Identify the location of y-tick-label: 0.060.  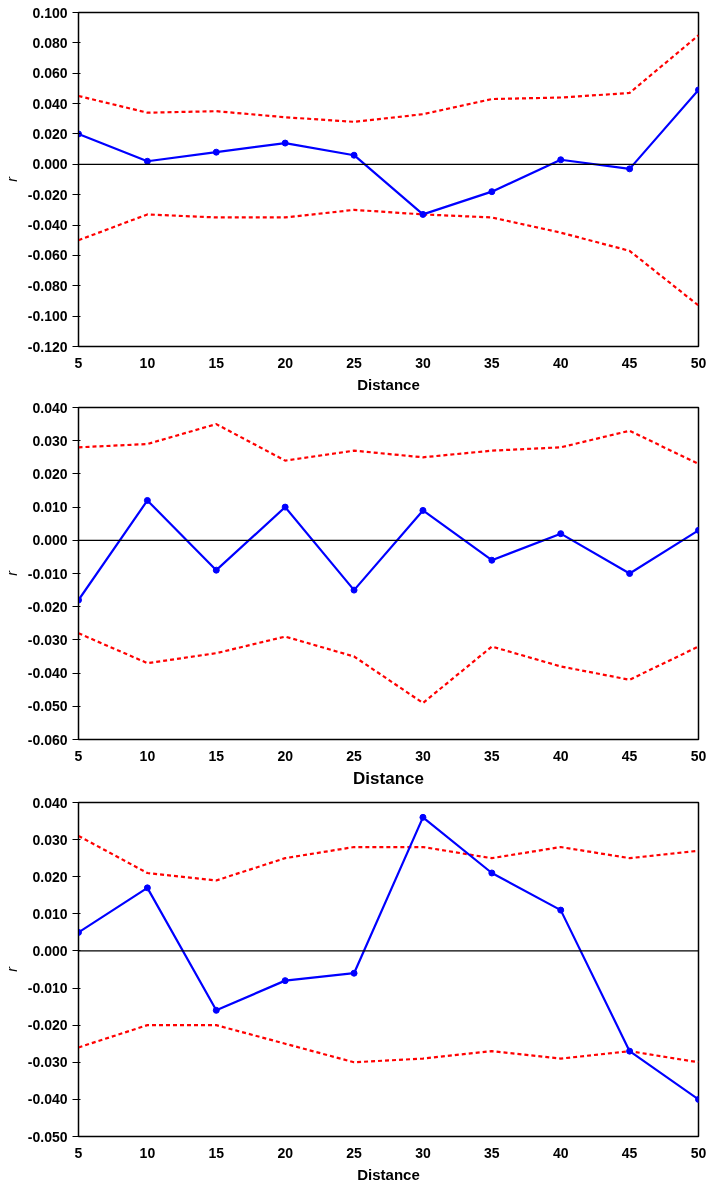
(50, 73).